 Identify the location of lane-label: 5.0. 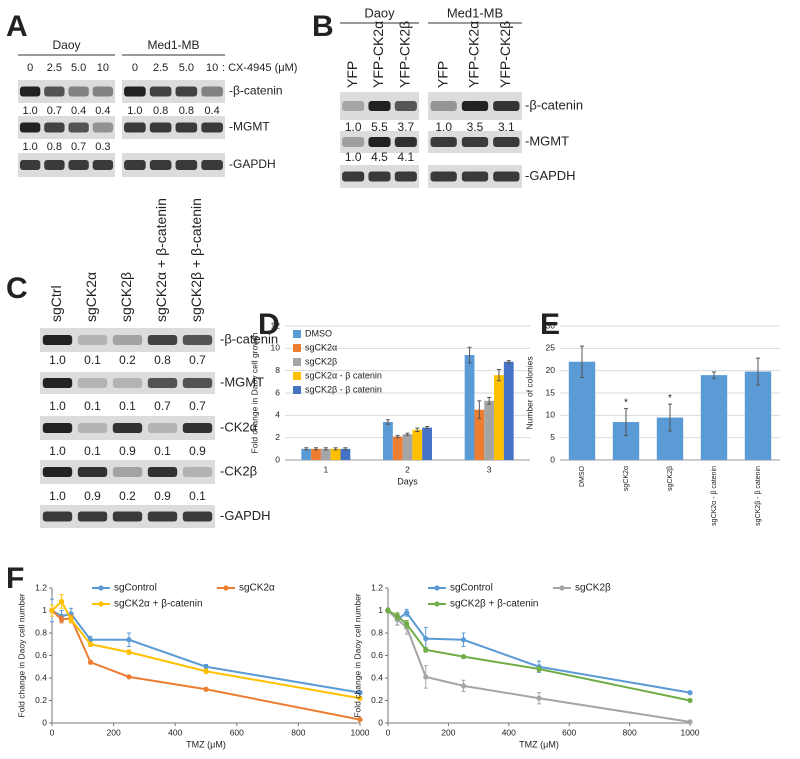
(186, 68).